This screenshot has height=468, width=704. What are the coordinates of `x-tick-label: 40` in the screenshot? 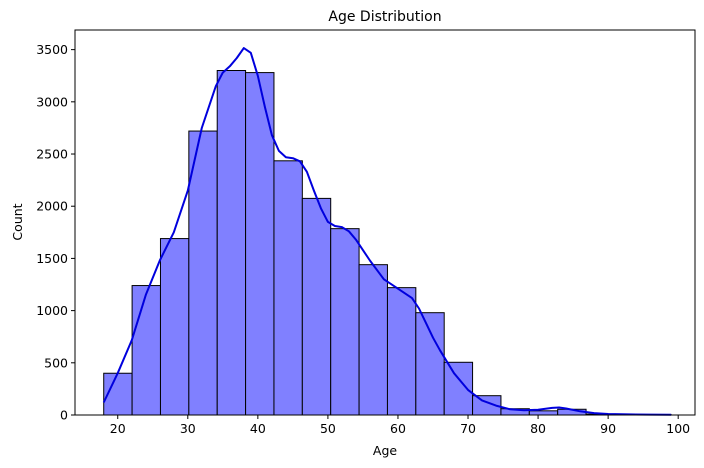 It's located at (258, 428).